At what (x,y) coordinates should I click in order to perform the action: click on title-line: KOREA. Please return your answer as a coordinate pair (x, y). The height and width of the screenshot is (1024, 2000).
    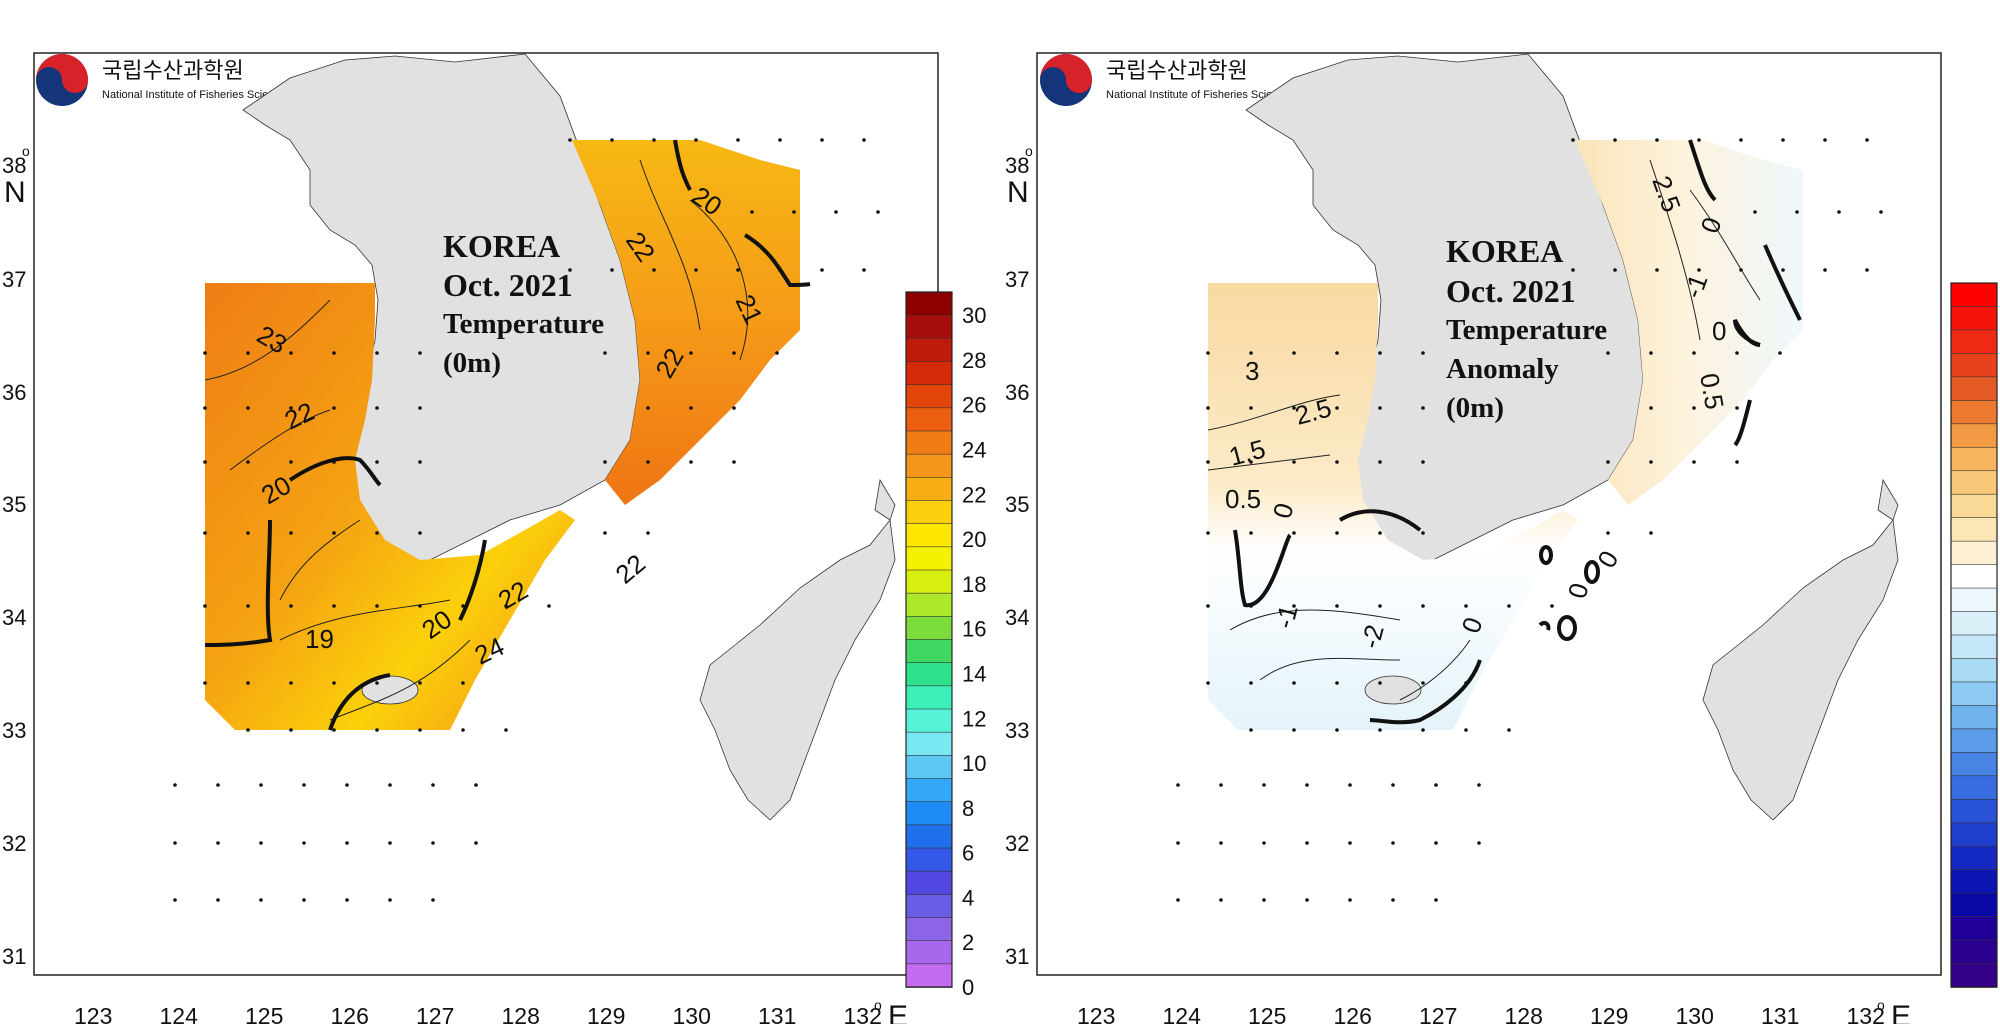
    Looking at the image, I should click on (501, 246).